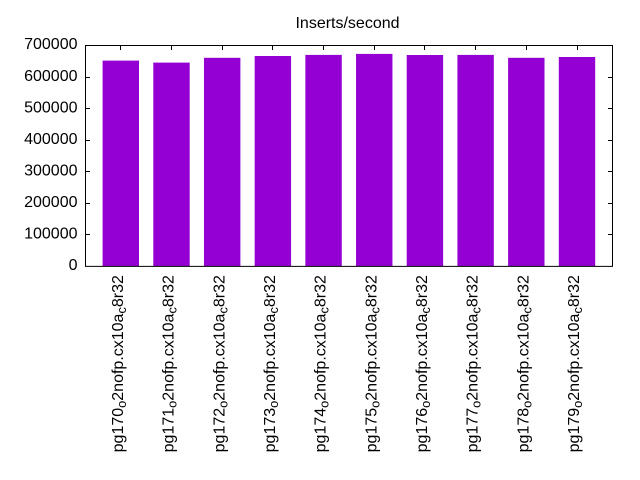 Image resolution: width=640 pixels, height=480 pixels. Describe the element at coordinates (575, 363) in the screenshot. I see `svg-text: pg179o2nofp.cx10ac8r32` at that location.